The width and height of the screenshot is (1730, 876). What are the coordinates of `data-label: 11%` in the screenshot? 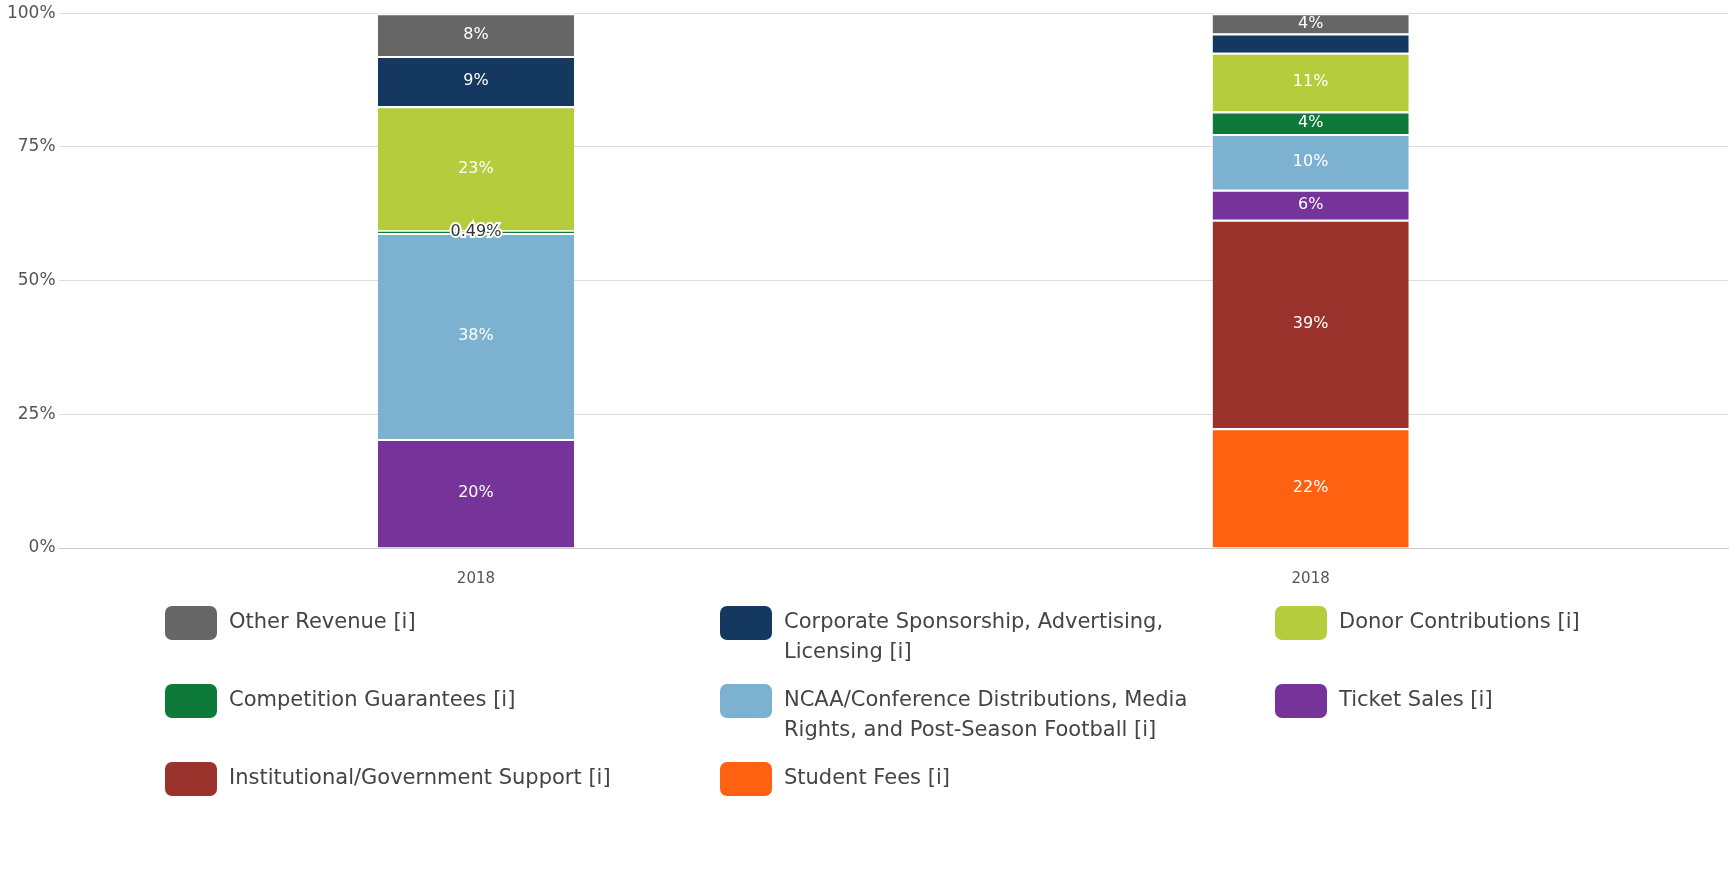 It's located at (1310, 81).